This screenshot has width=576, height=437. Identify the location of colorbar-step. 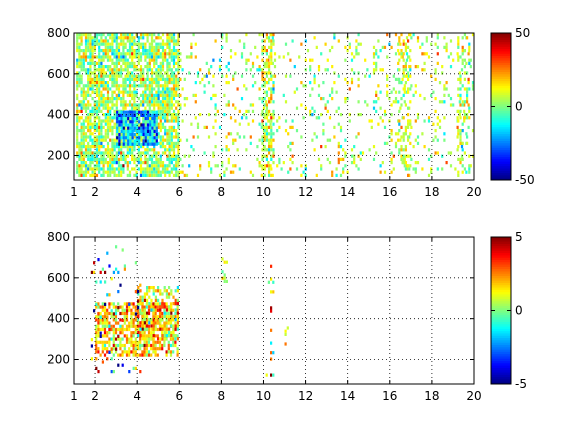
(501, 53).